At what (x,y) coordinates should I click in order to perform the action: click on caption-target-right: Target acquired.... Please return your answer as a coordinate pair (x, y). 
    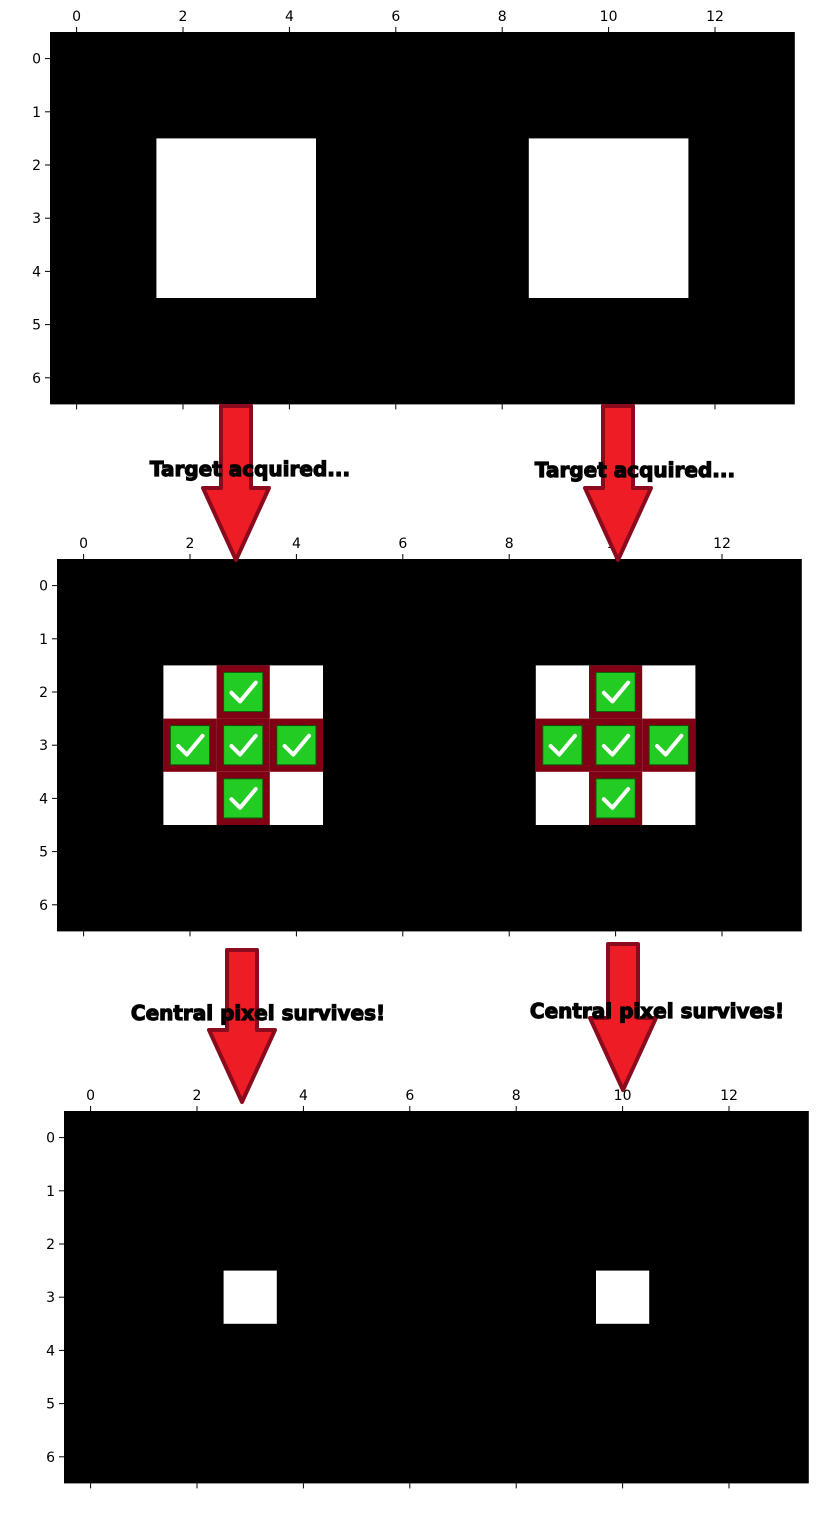
    Looking at the image, I should click on (635, 470).